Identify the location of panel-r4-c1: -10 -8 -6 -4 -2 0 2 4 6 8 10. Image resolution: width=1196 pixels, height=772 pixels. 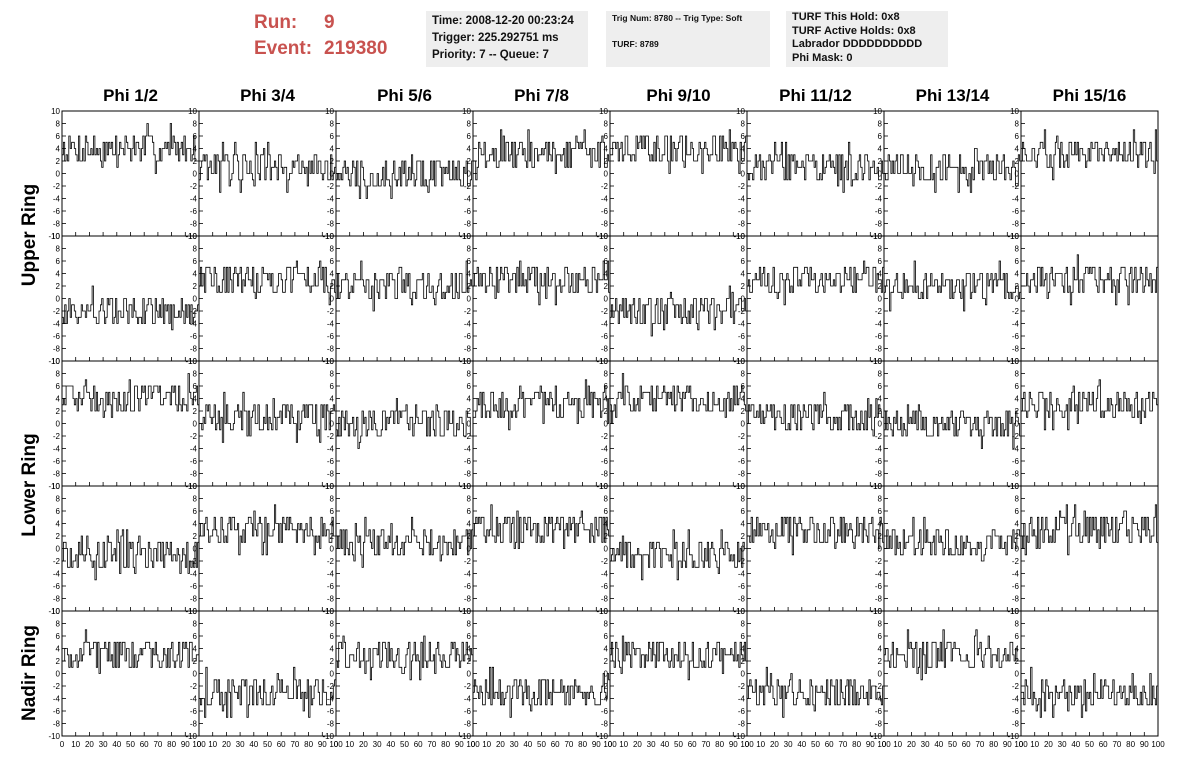
(124, 549).